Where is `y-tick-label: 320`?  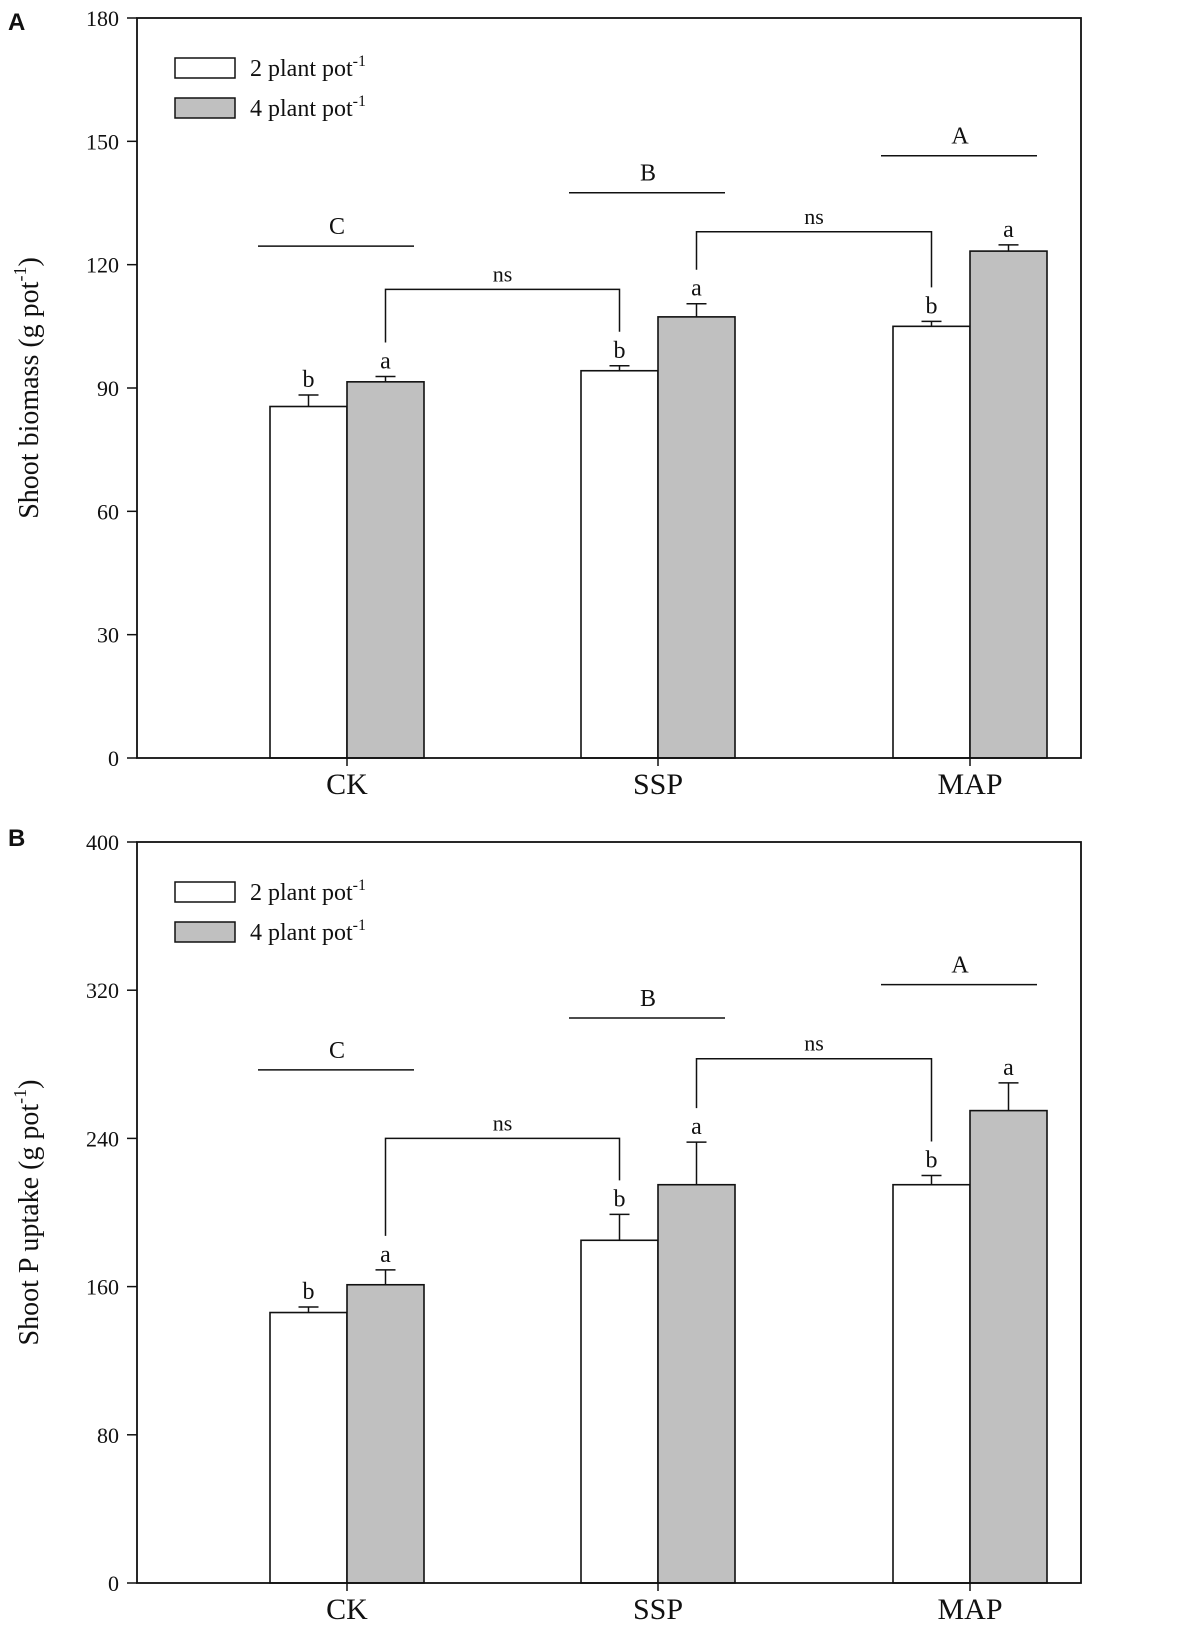 y-tick-label: 320 is located at coordinates (102, 990).